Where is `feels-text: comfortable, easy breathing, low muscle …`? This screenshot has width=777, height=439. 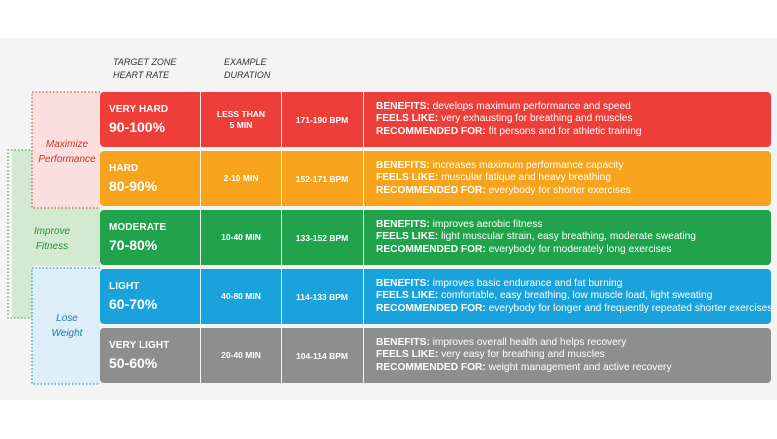 feels-text: comfortable, easy breathing, low muscle … is located at coordinates (575, 296).